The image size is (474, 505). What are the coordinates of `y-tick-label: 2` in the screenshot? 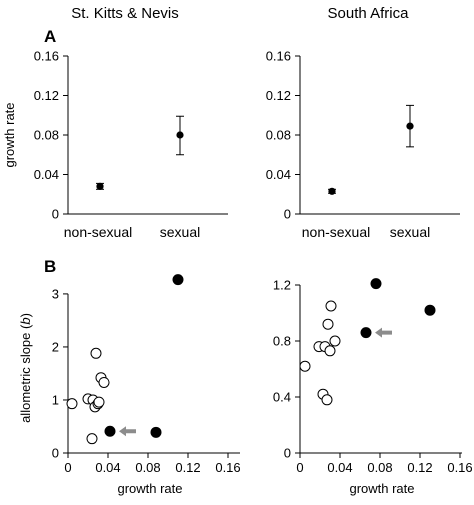 It's located at (55, 346).